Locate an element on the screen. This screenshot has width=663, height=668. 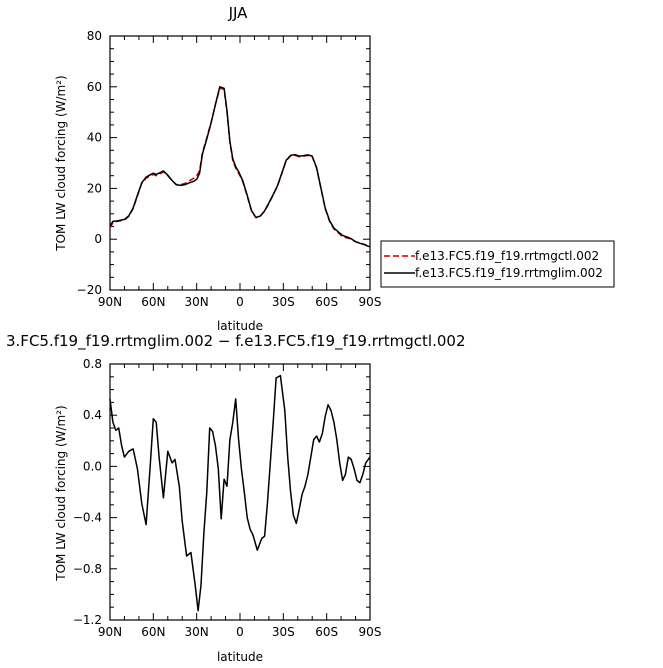
top-y-tick-label: 40 is located at coordinates (94, 138).